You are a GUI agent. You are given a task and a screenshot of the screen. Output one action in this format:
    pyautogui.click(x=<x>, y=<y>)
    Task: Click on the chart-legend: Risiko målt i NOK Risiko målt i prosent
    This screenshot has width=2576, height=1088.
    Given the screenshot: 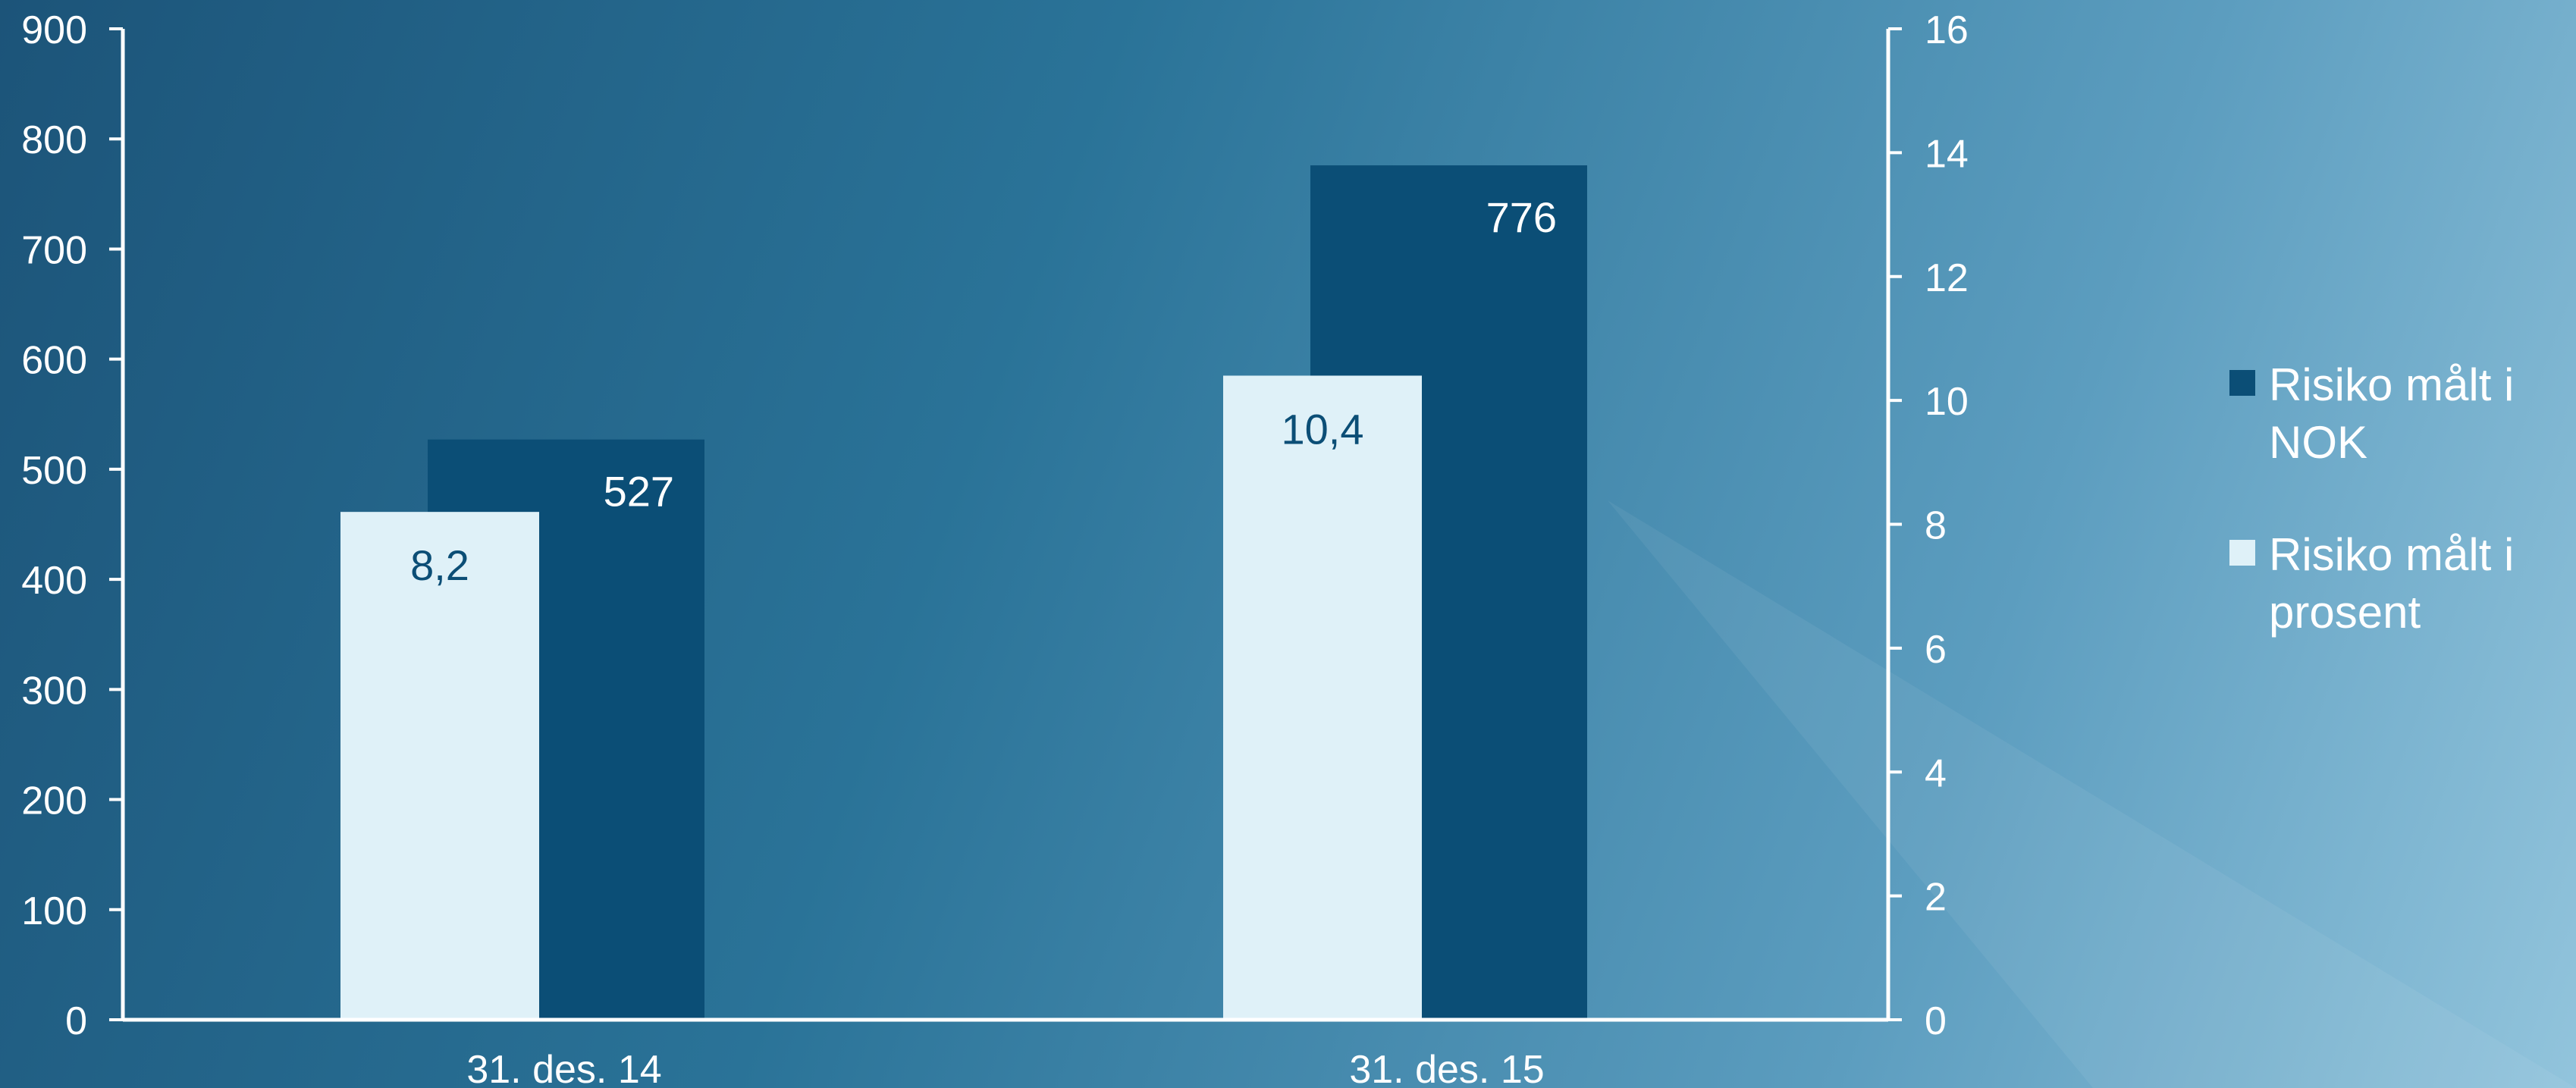 What is the action you would take?
    pyautogui.click(x=2396, y=526)
    